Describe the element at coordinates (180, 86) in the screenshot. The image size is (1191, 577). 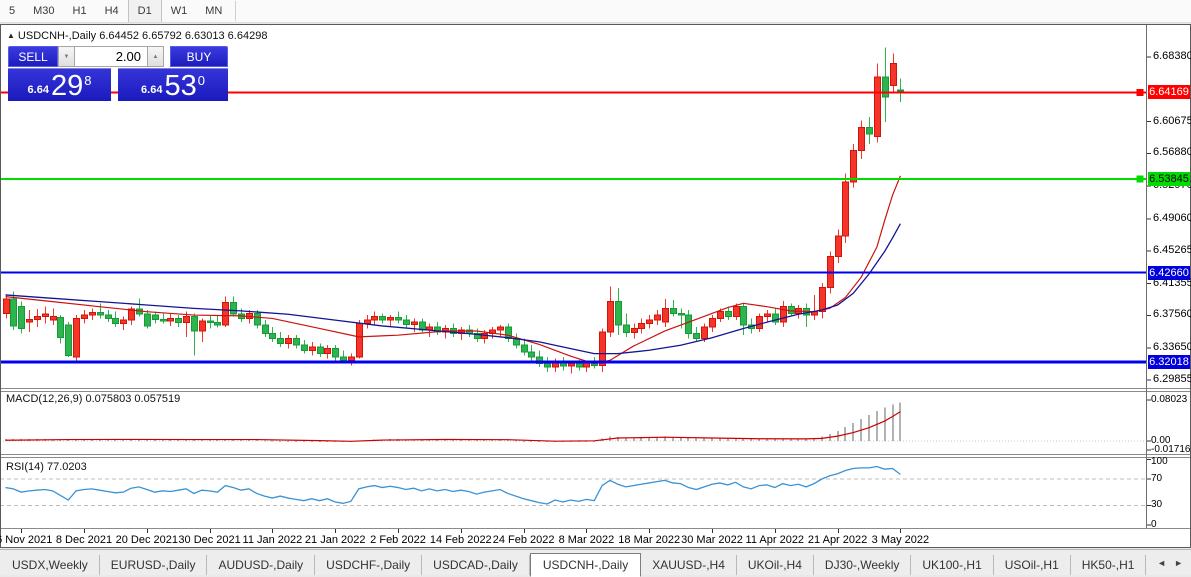
I see `ask-price-big: 53` at that location.